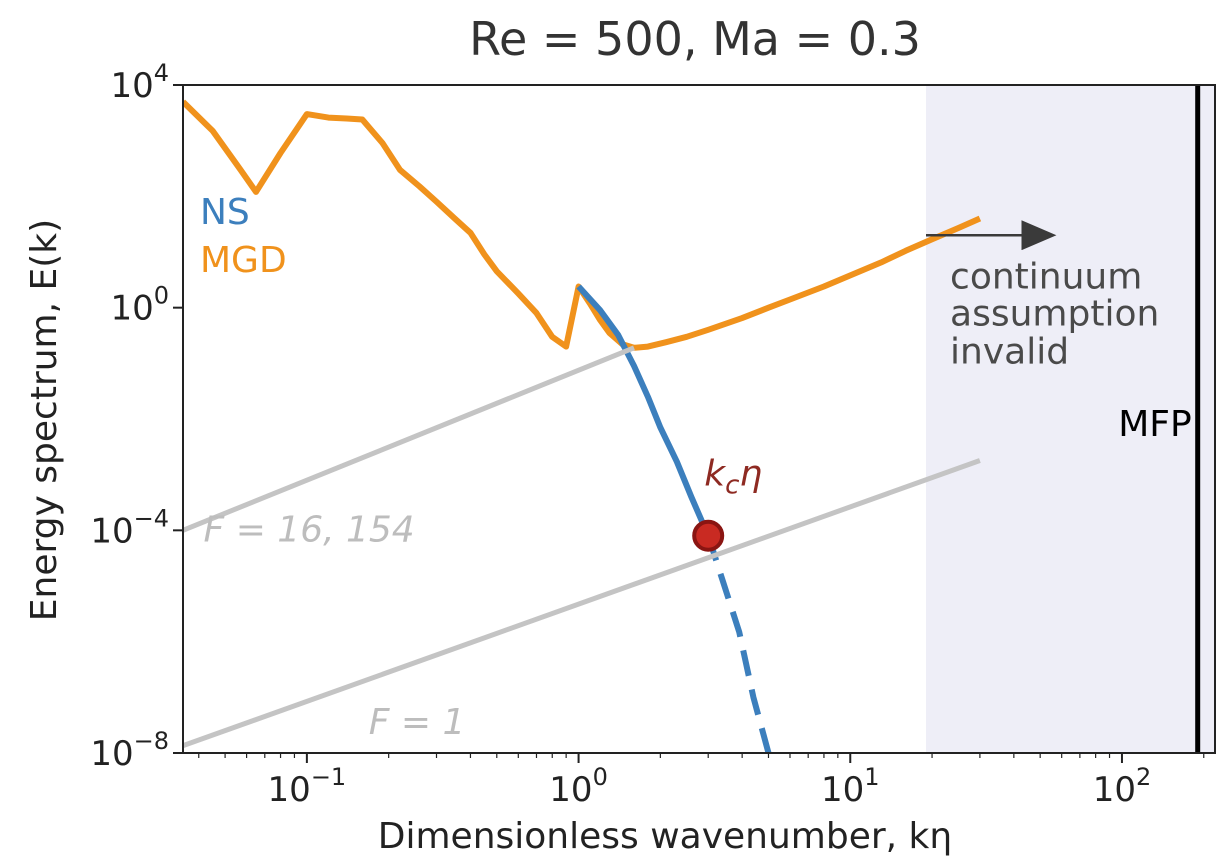 The width and height of the screenshot is (1228, 856). Describe the element at coordinates (1046, 277) in the screenshot. I see `annotation-0: continuum` at that location.